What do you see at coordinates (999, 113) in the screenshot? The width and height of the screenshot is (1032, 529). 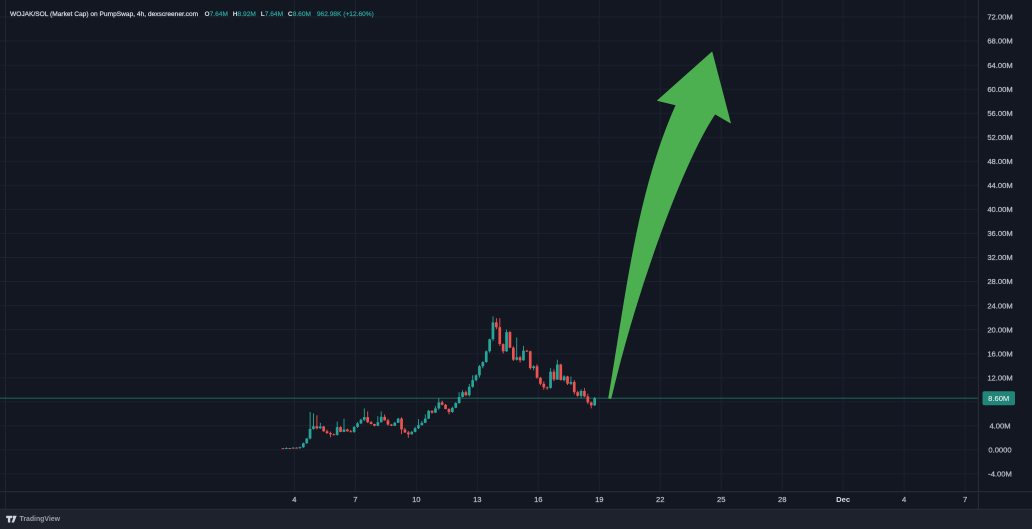 I see `svg-text: 56.00M` at bounding box center [999, 113].